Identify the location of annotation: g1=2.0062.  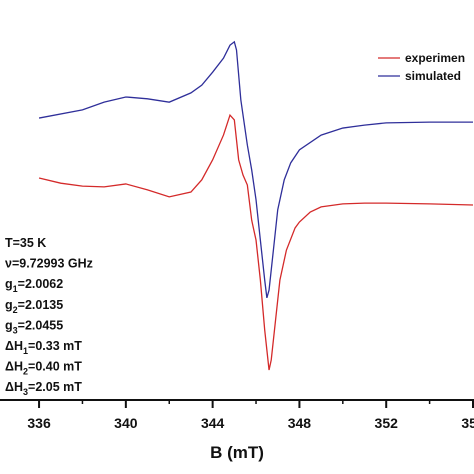
(34, 285).